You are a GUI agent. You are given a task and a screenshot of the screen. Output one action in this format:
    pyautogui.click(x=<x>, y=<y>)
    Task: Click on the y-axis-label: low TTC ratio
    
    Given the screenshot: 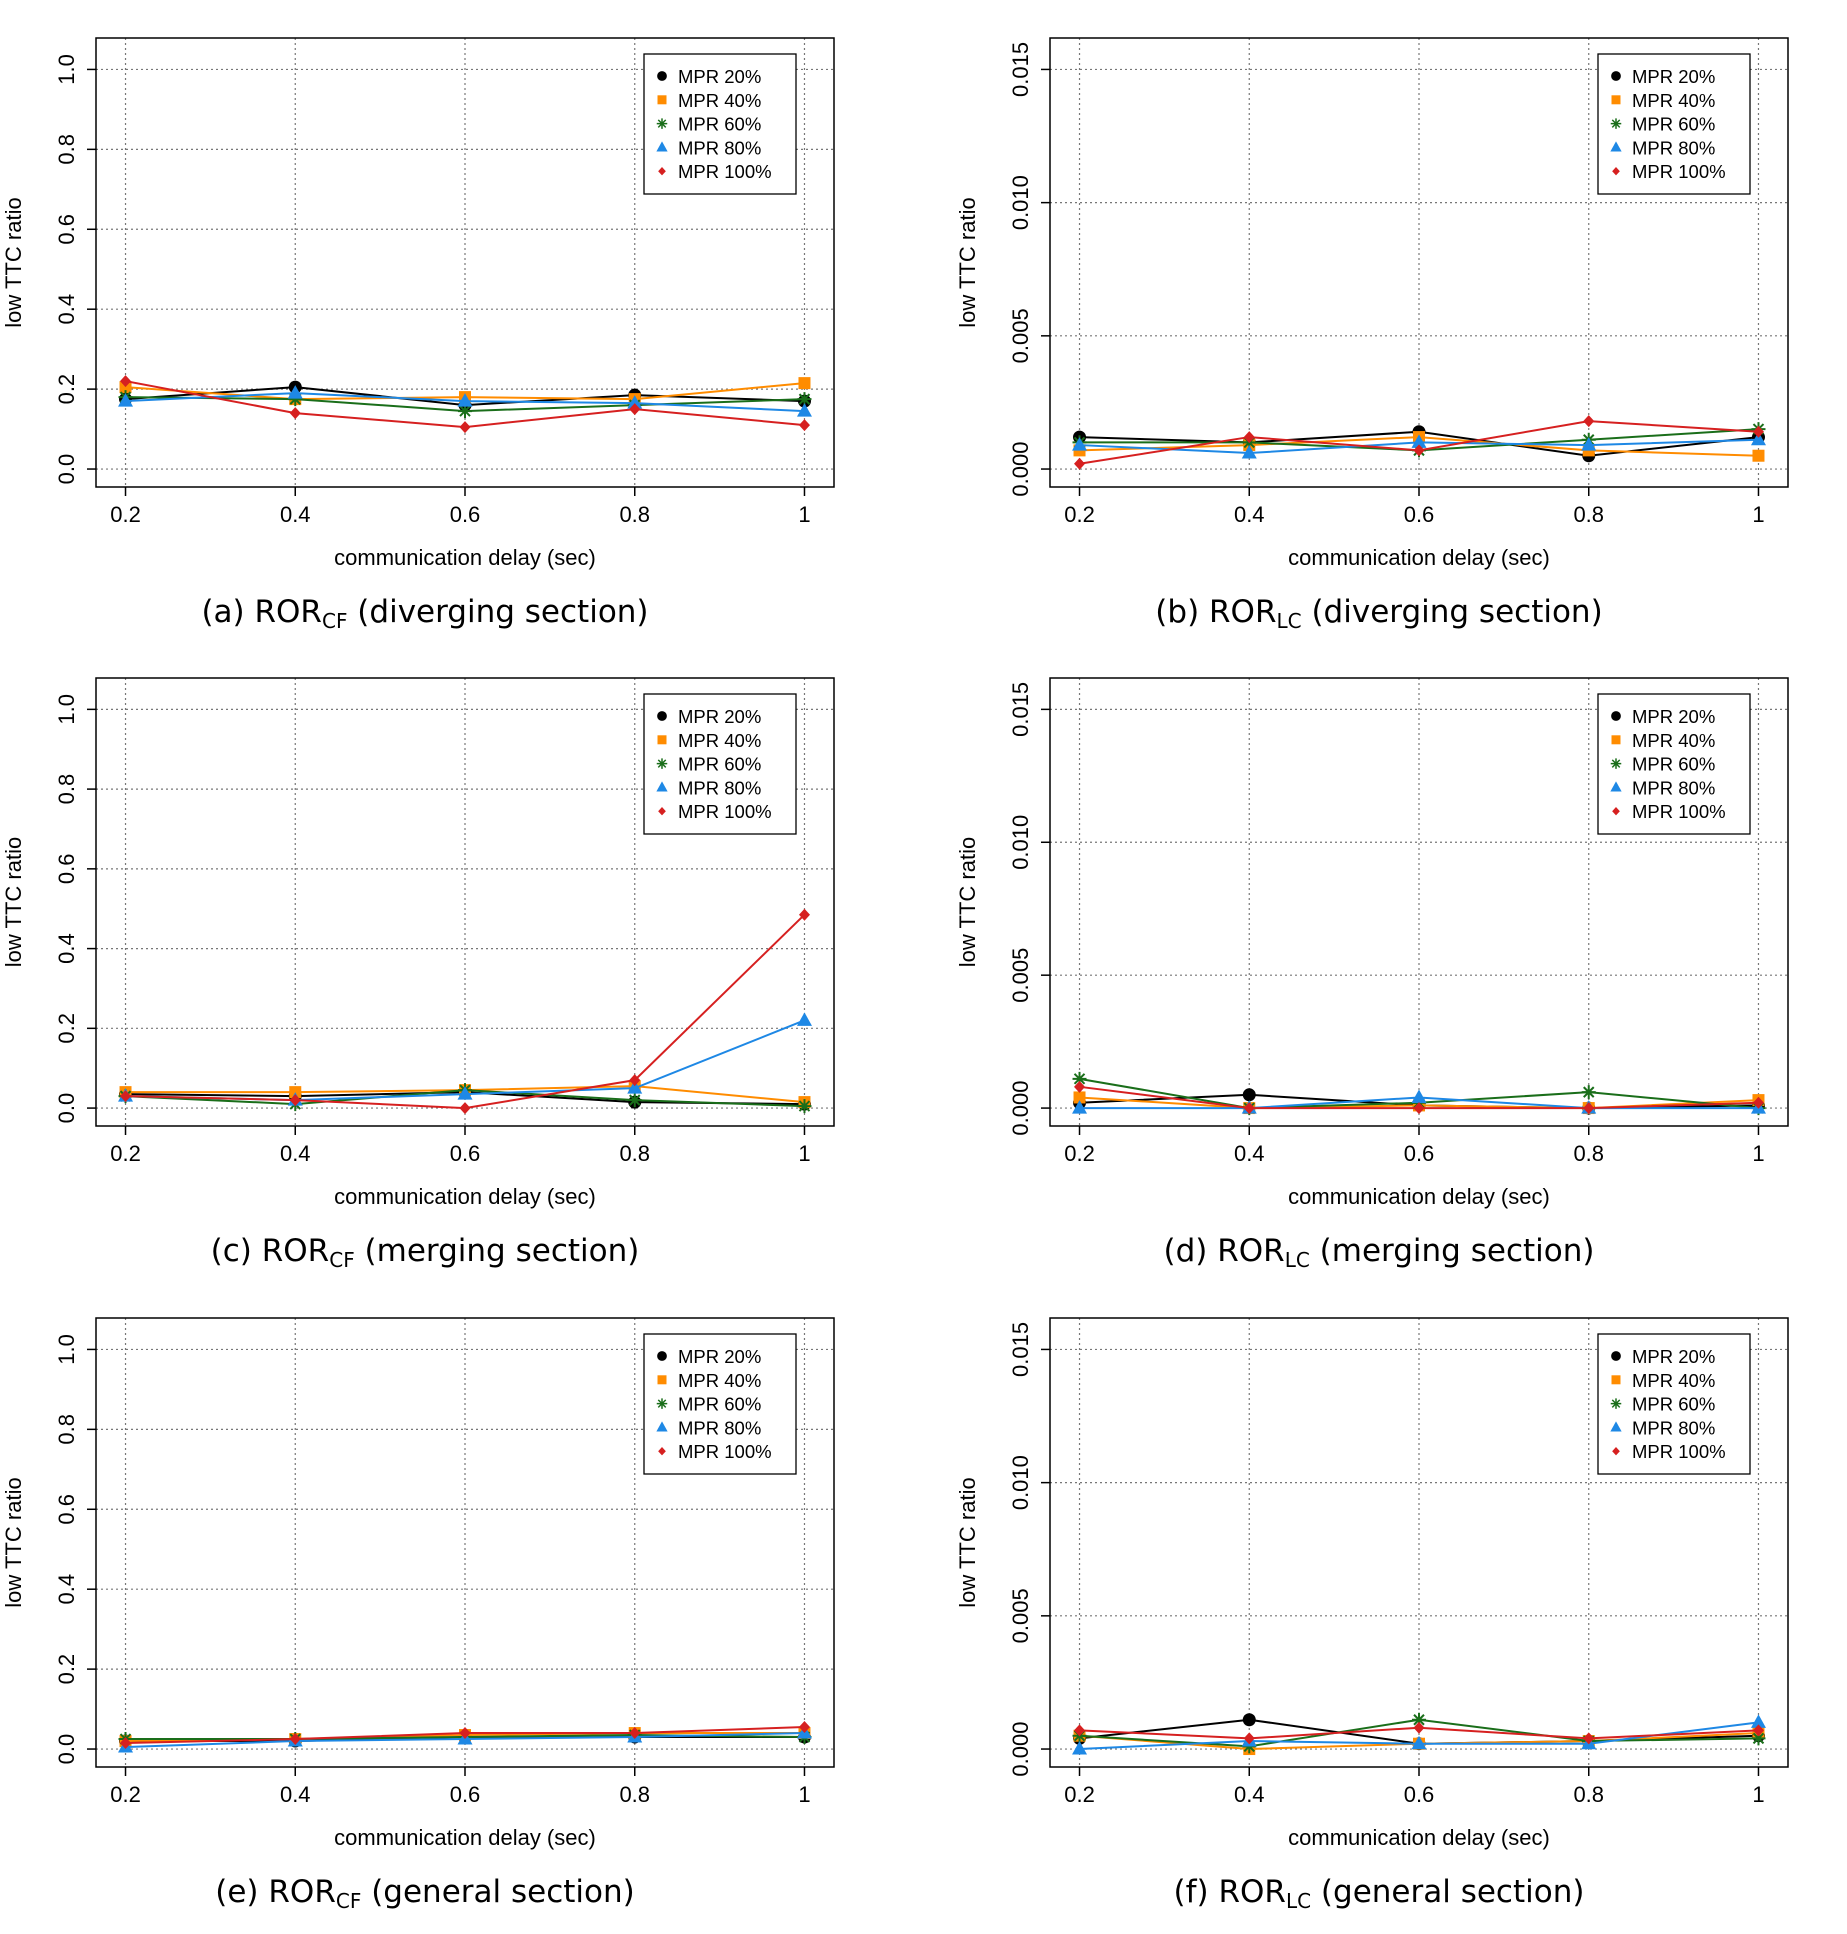 What is the action you would take?
    pyautogui.click(x=13, y=1542)
    